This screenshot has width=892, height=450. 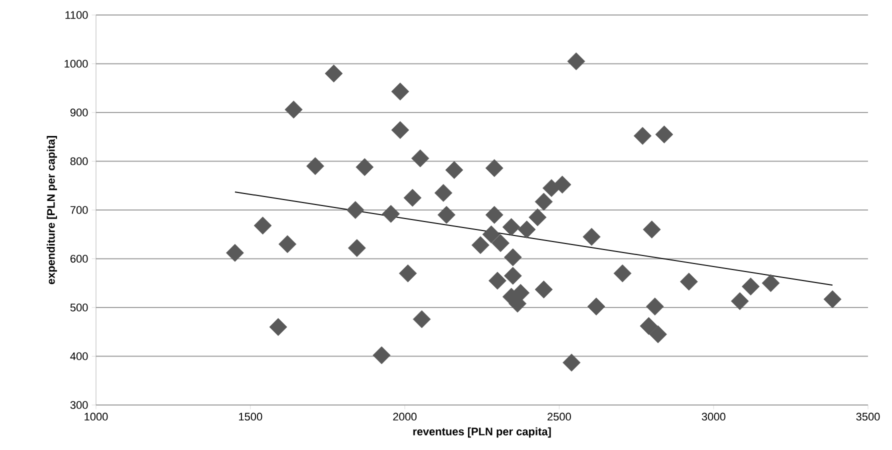 What do you see at coordinates (79, 112) in the screenshot?
I see `y-tick-label: 900` at bounding box center [79, 112].